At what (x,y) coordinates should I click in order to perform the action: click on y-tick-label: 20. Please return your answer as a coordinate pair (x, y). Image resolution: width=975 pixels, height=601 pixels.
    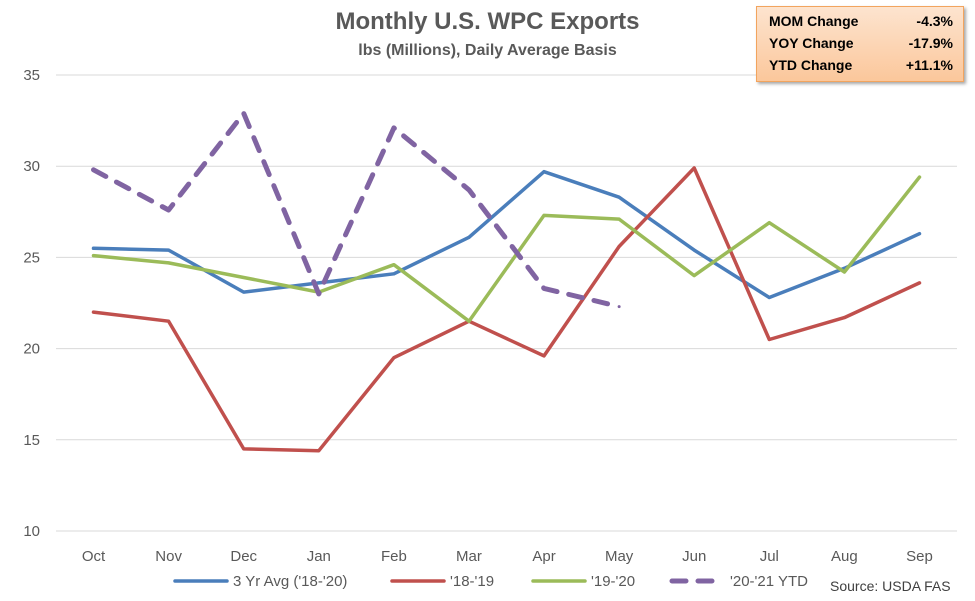
    Looking at the image, I should click on (31, 349).